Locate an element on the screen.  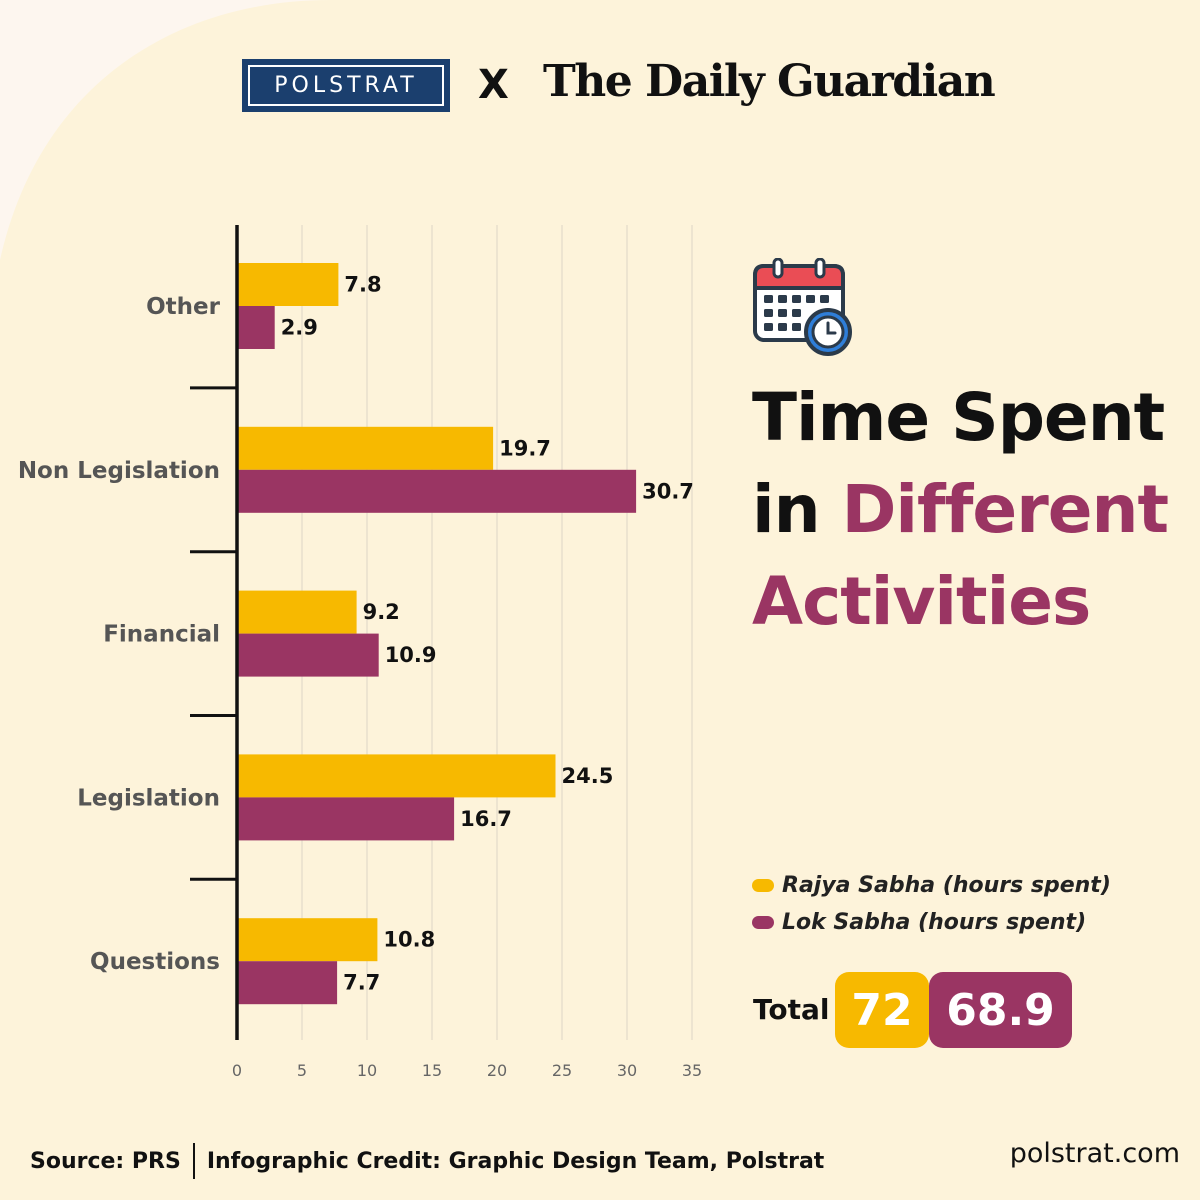
legend-swatch-lok-sabha is located at coordinates (763, 922).